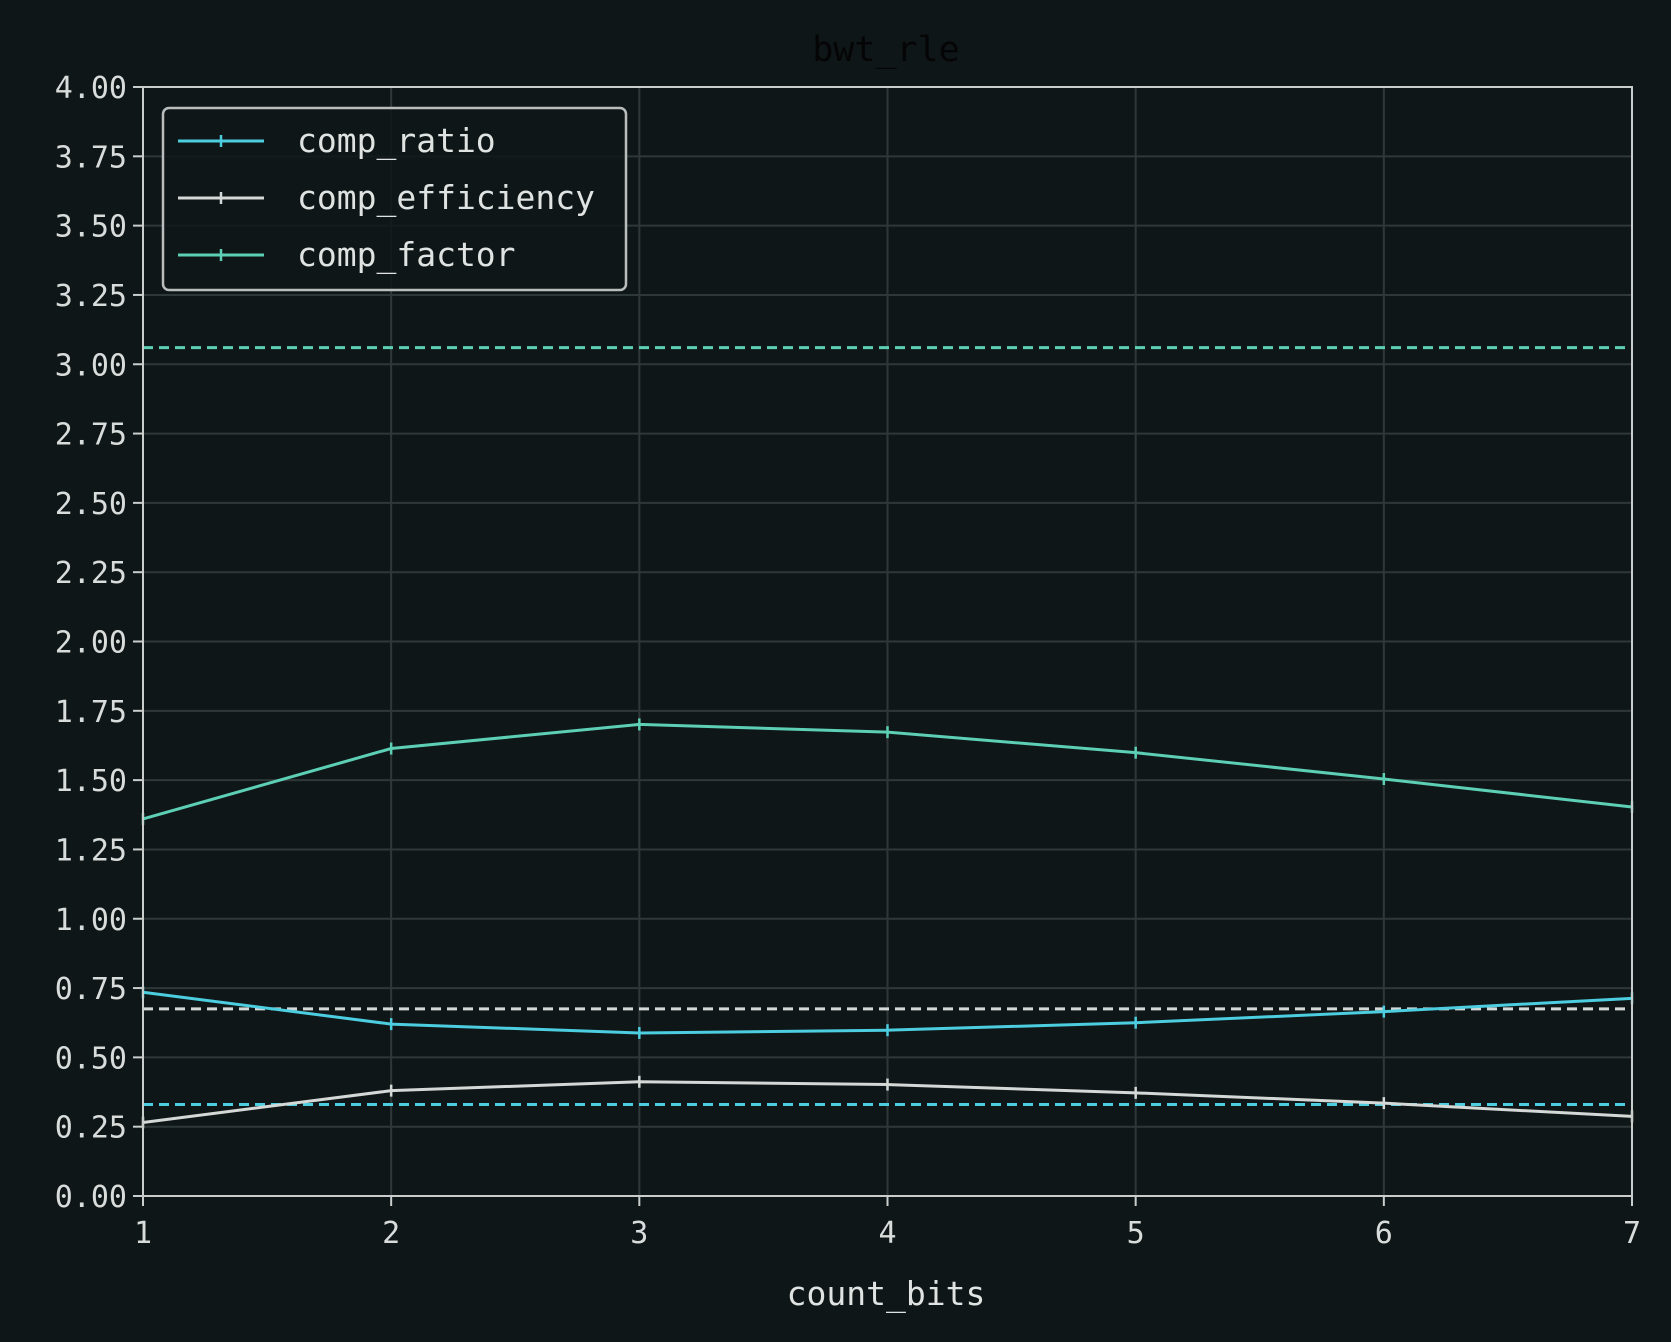 This screenshot has width=1671, height=1342. What do you see at coordinates (91, 1058) in the screenshot?
I see `y-tick-label: 0.50` at bounding box center [91, 1058].